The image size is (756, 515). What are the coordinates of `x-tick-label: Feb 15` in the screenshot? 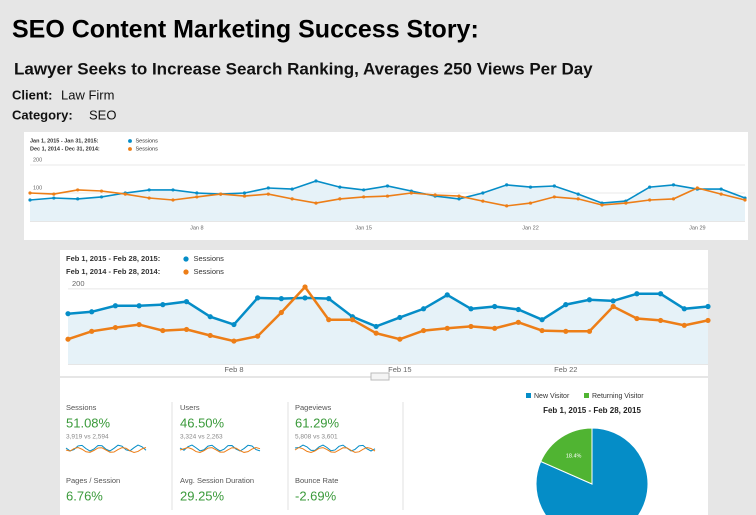 It's located at (399, 369).